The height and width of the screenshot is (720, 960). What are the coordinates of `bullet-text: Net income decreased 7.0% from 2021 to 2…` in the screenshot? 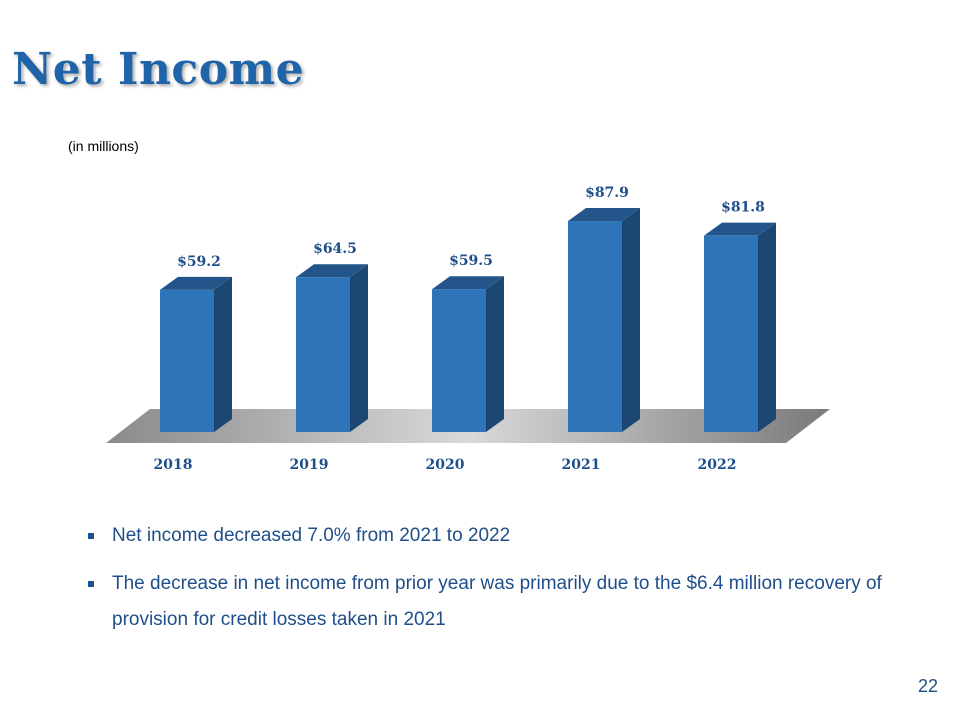 It's located at (311, 535).